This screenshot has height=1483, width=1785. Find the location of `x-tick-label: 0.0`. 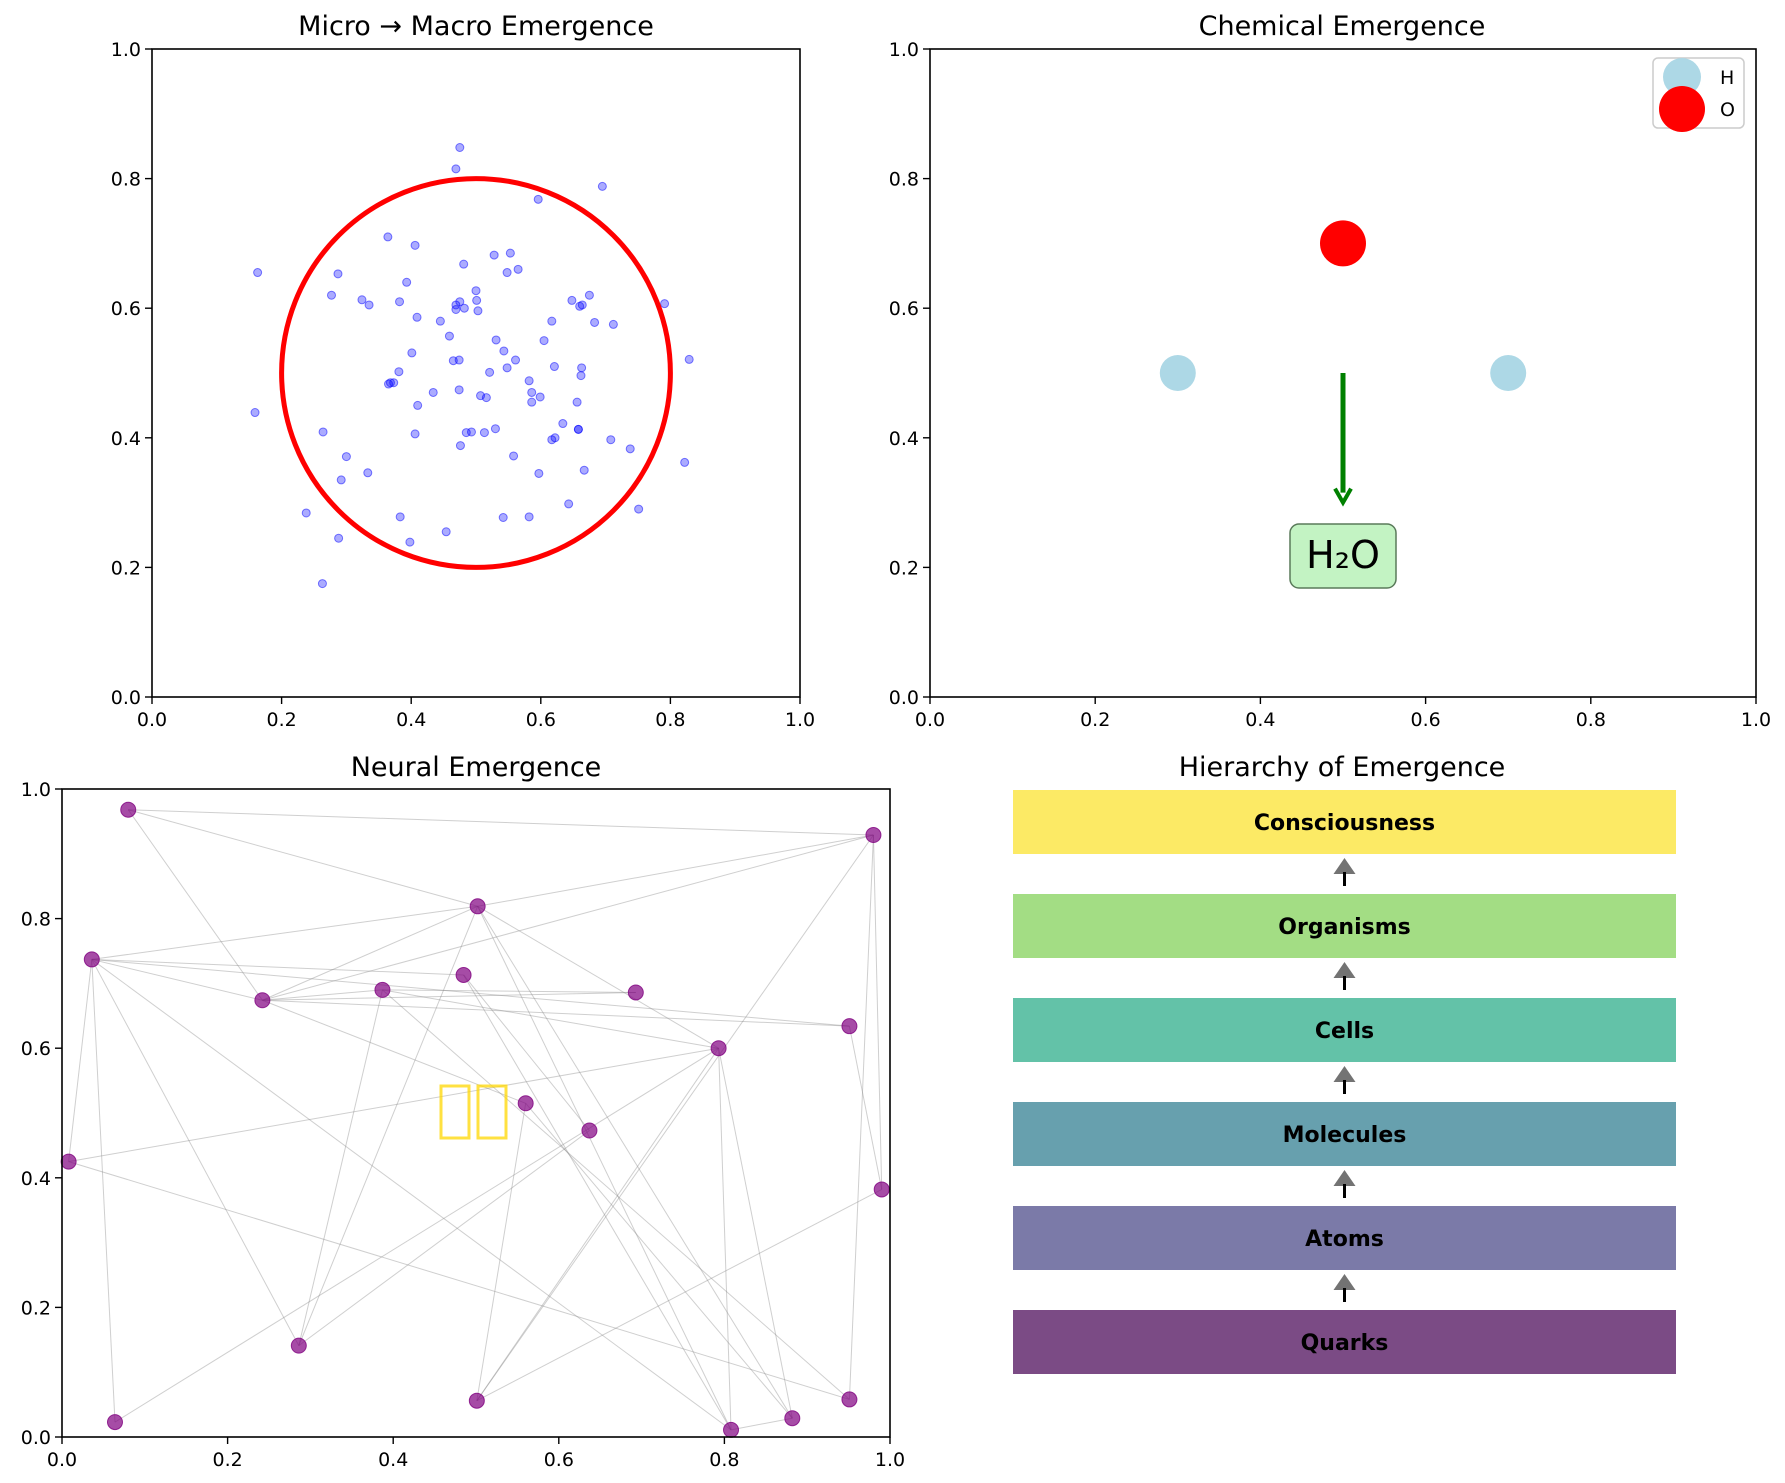

x-tick-label: 0.0 is located at coordinates (152, 720).